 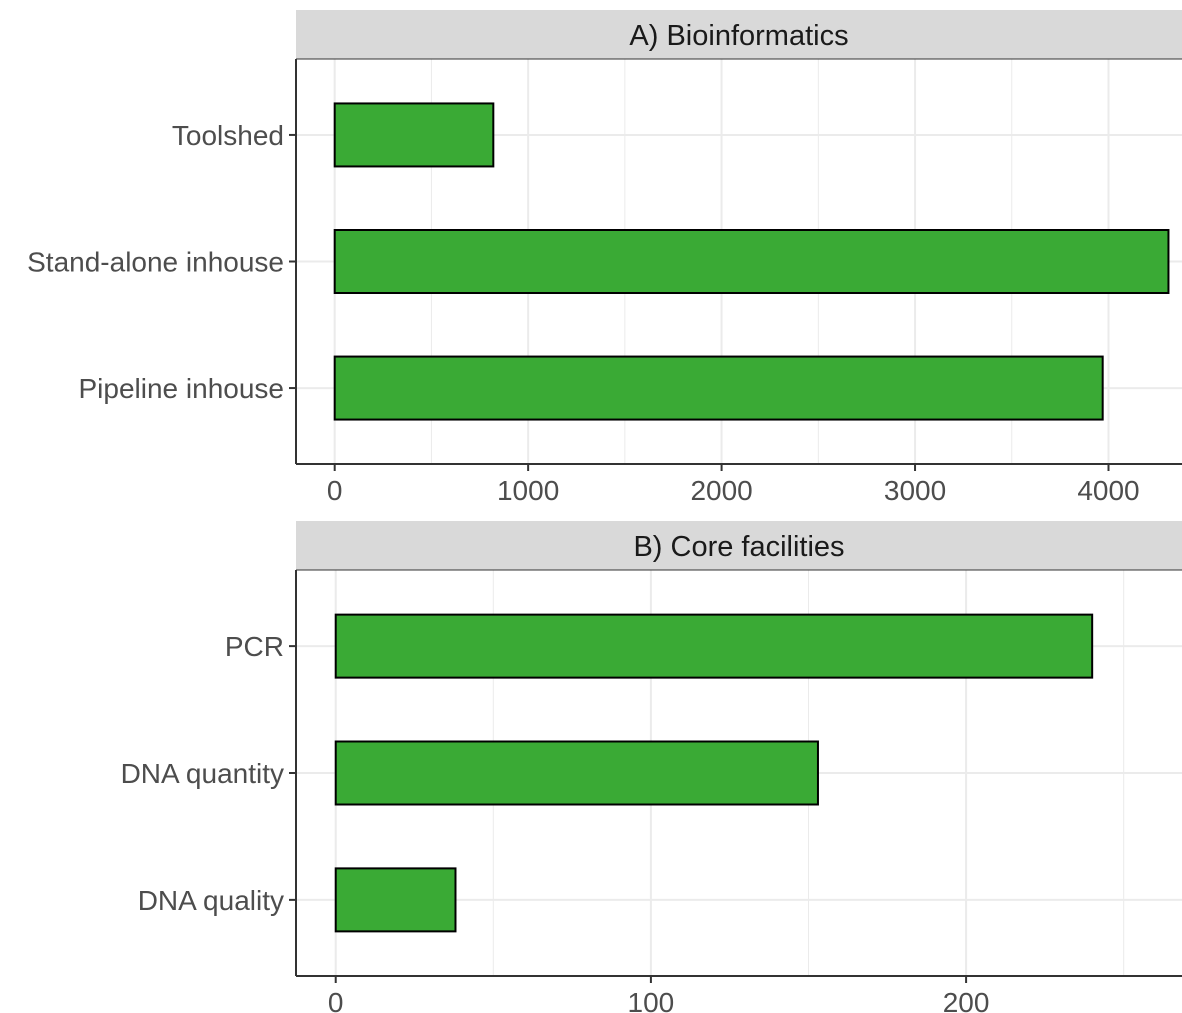 I want to click on facet-title: B) Core facilities, so click(x=738, y=547).